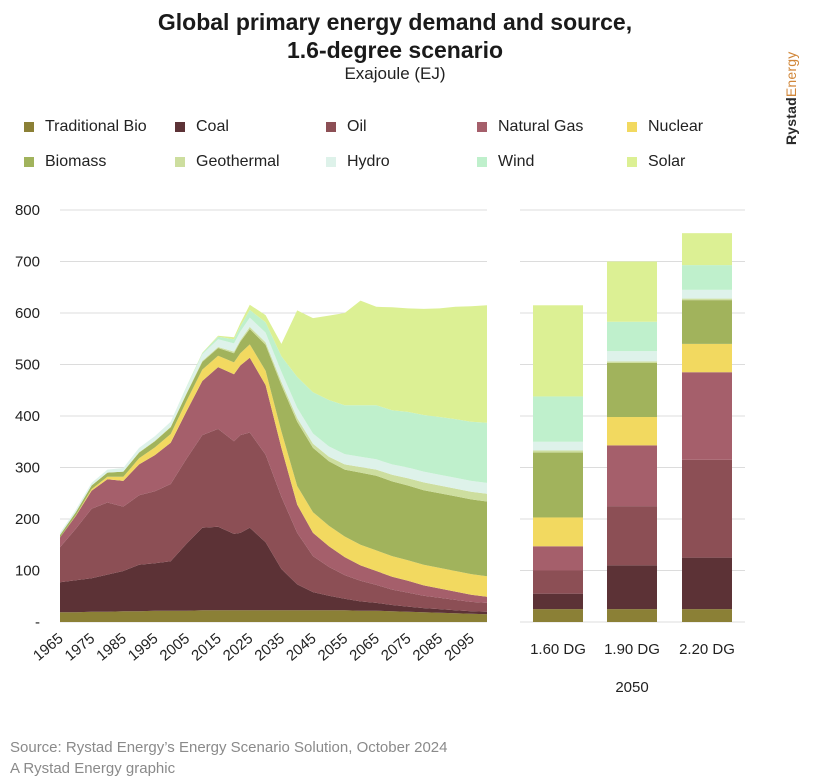 The height and width of the screenshot is (779, 820). Describe the element at coordinates (143, 647) in the screenshot. I see `x-tick-label: 1995` at that location.